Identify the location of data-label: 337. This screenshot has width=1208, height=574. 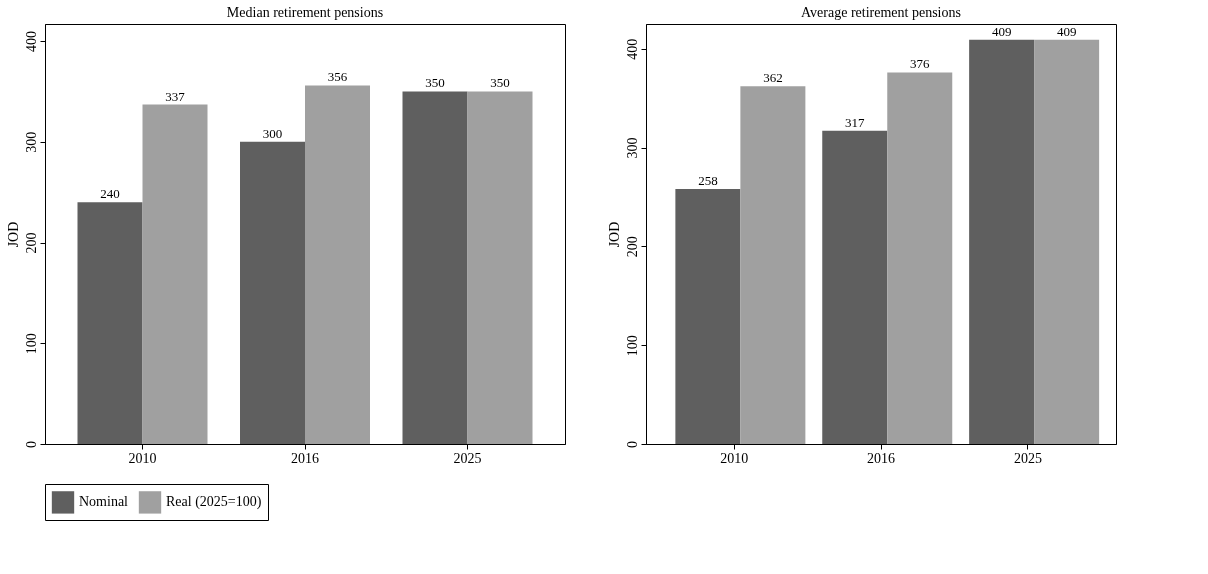
(175, 96).